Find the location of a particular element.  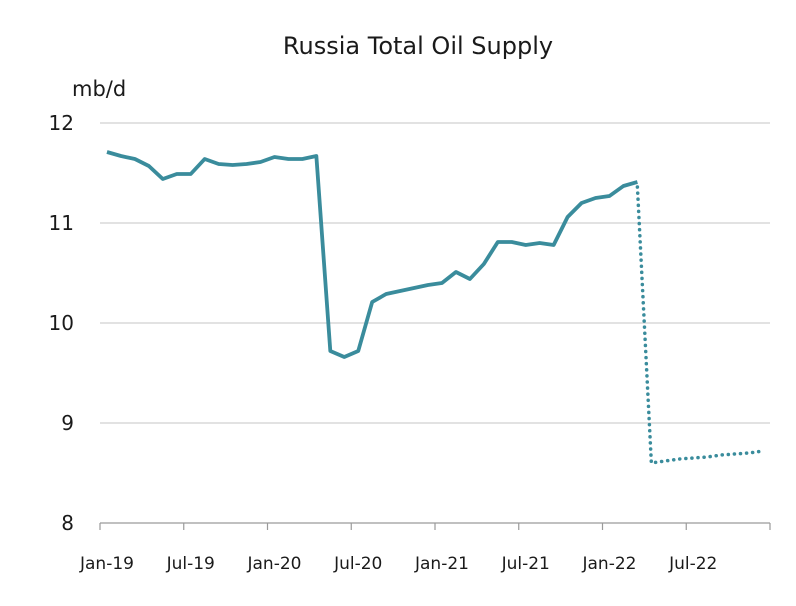

y-tick-label: 12 is located at coordinates (61, 123).